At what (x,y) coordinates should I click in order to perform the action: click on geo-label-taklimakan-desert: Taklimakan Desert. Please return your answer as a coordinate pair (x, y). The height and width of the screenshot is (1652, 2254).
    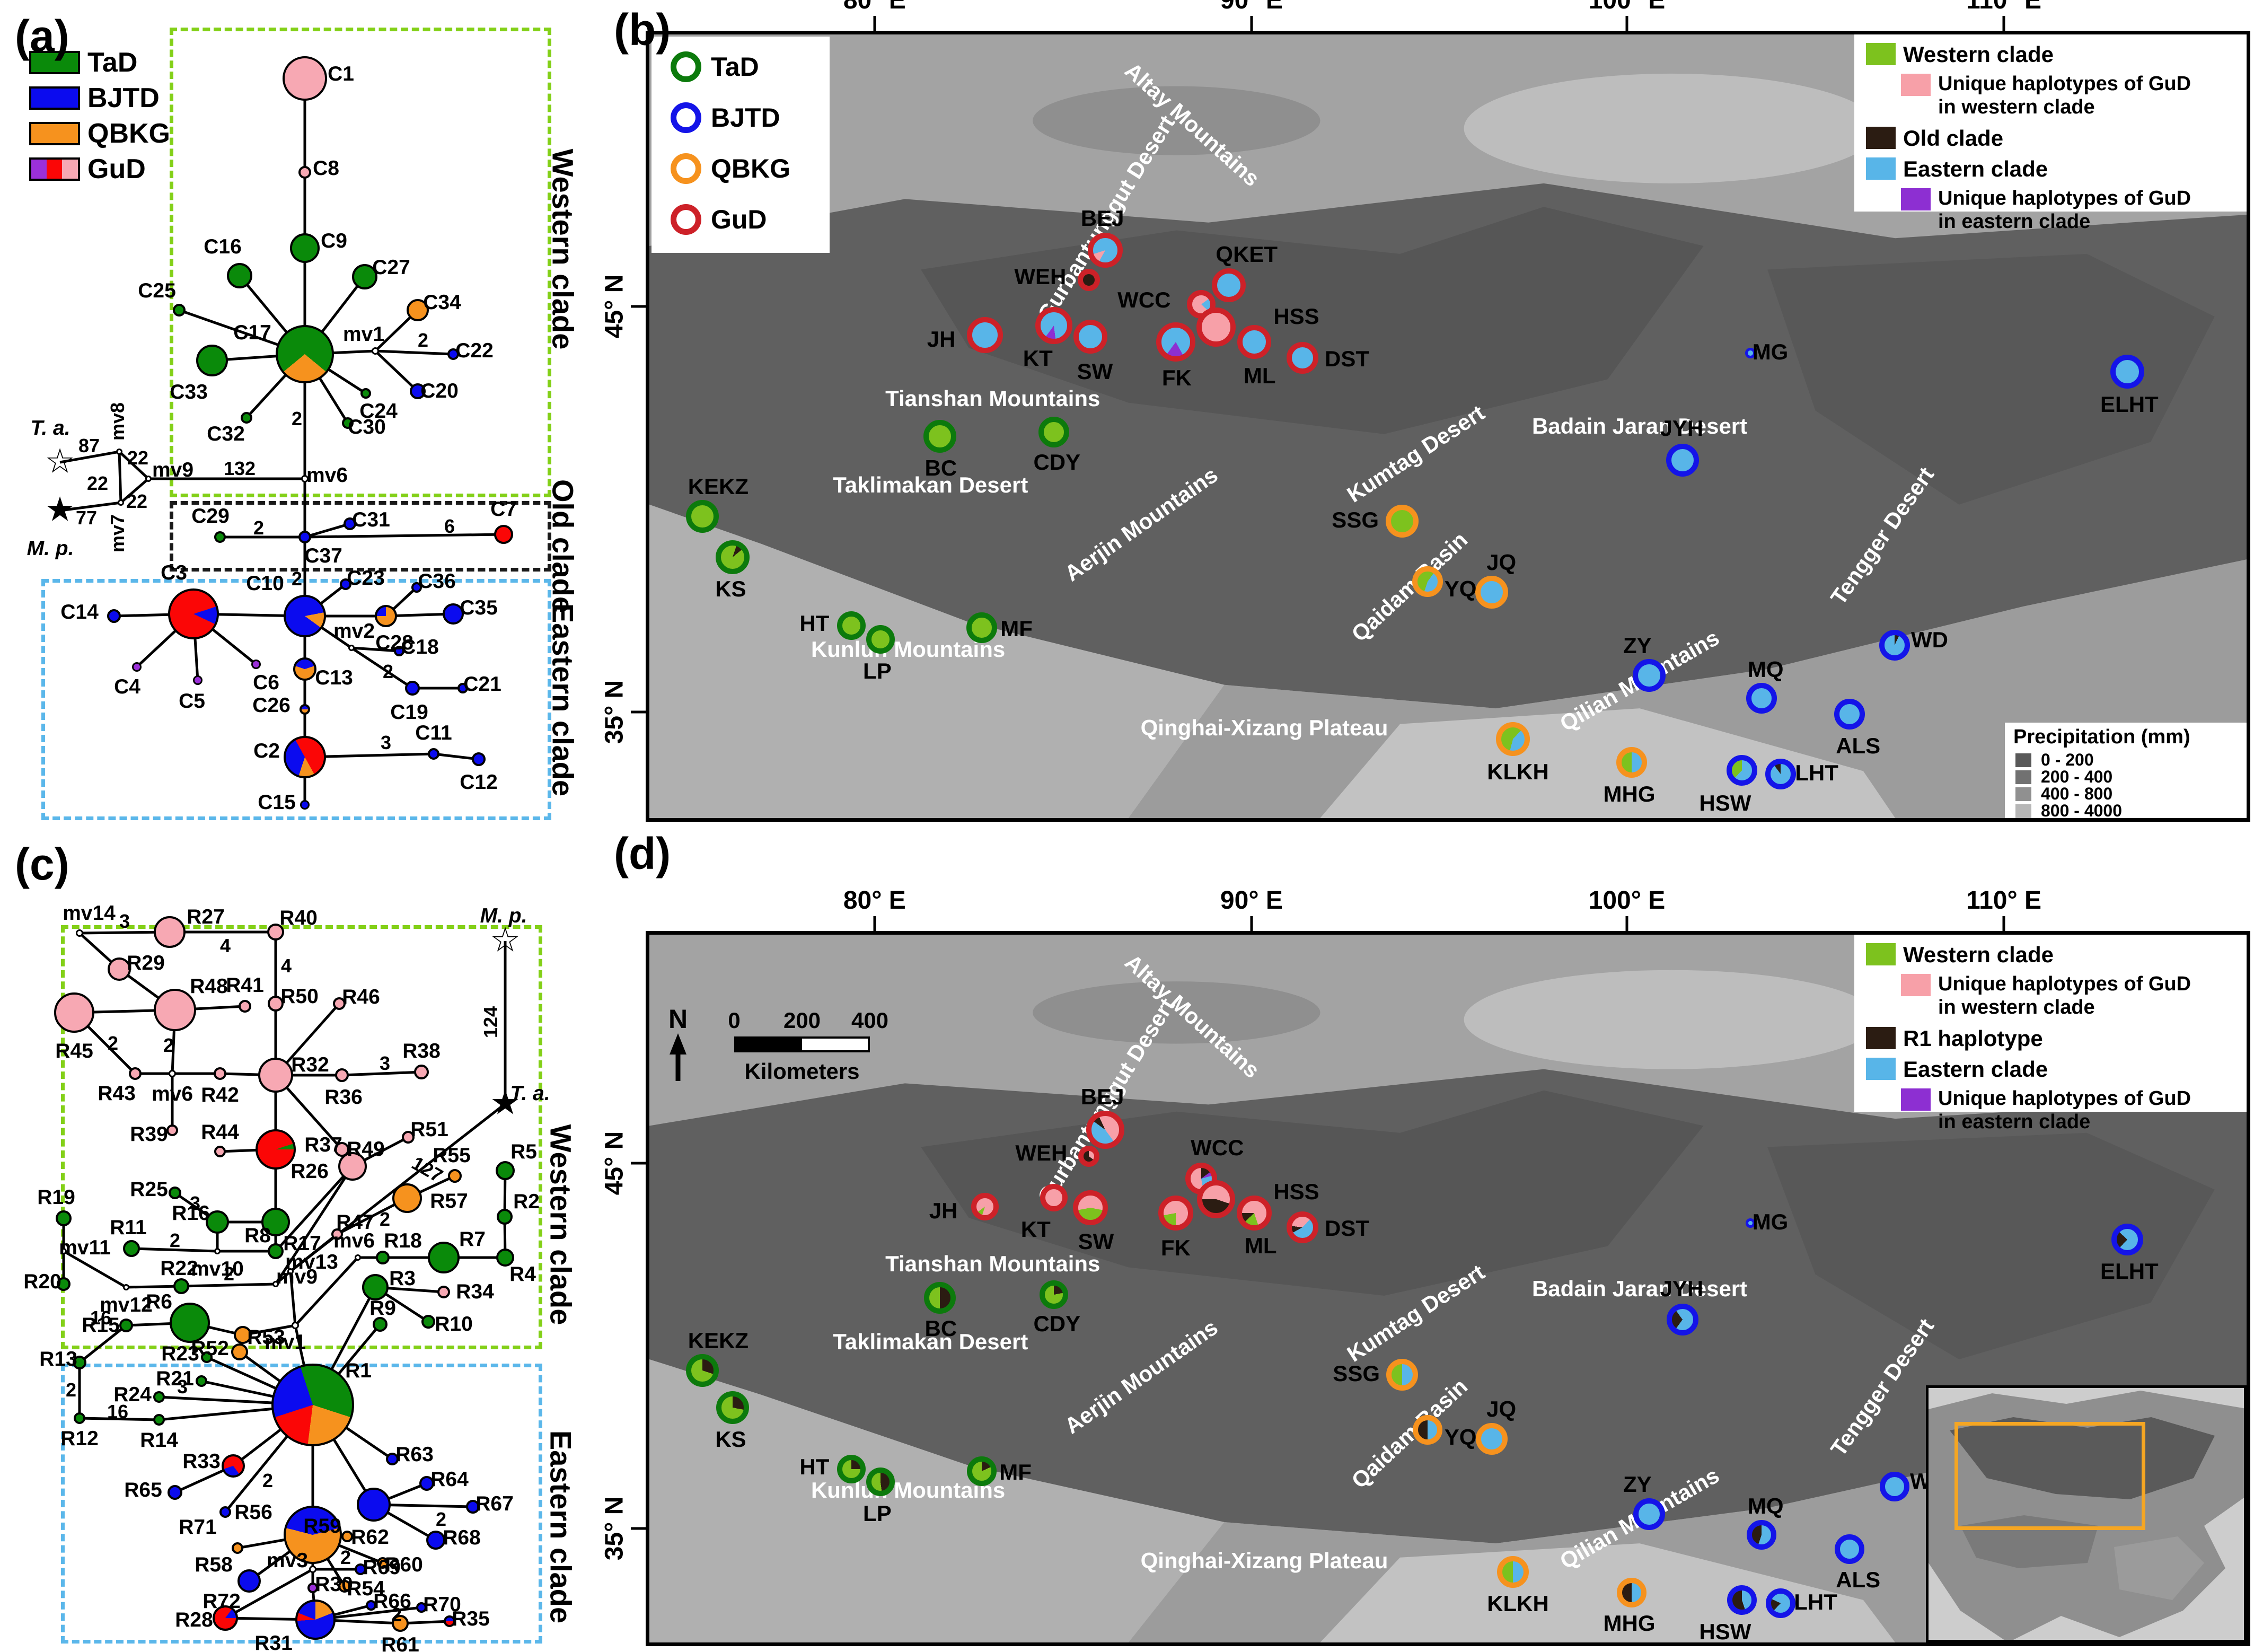
    Looking at the image, I should click on (931, 484).